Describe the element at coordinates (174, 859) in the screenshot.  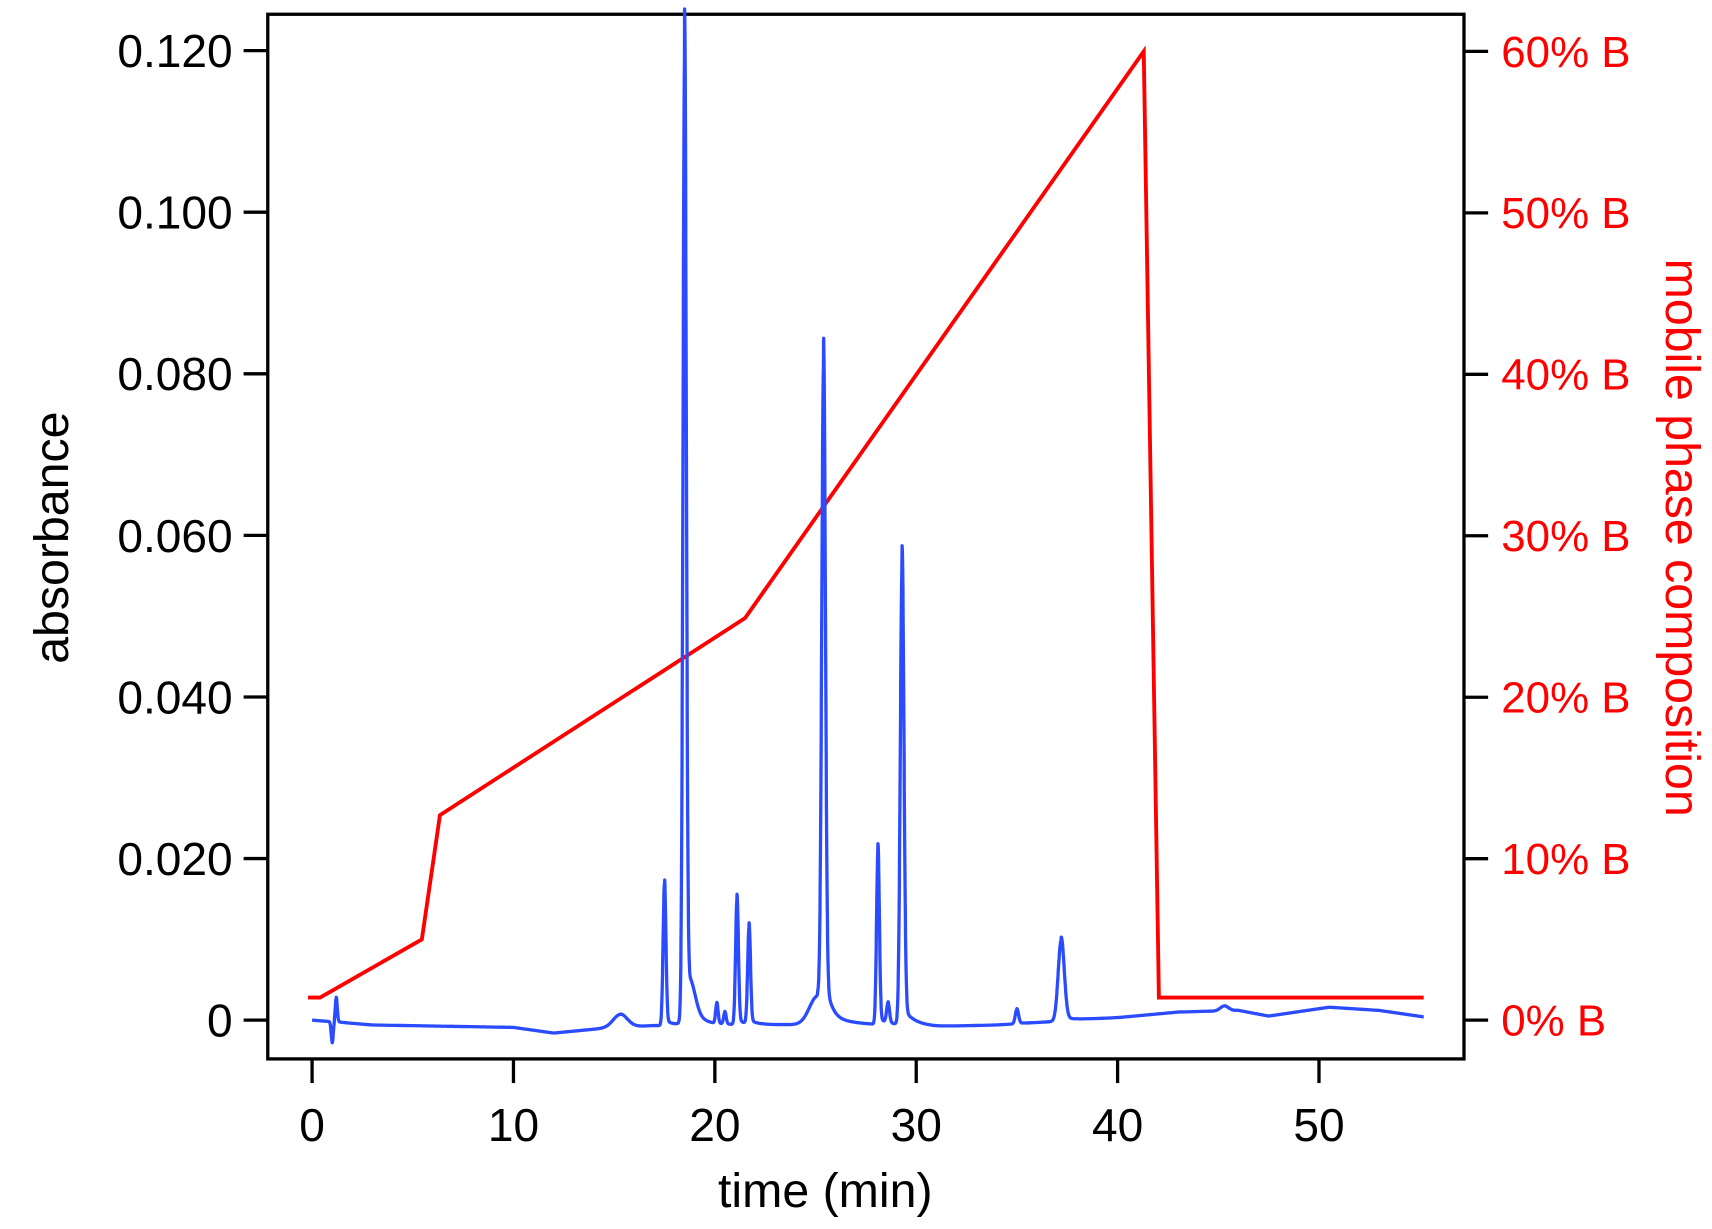
I see `y-tick-label: 0.020` at that location.